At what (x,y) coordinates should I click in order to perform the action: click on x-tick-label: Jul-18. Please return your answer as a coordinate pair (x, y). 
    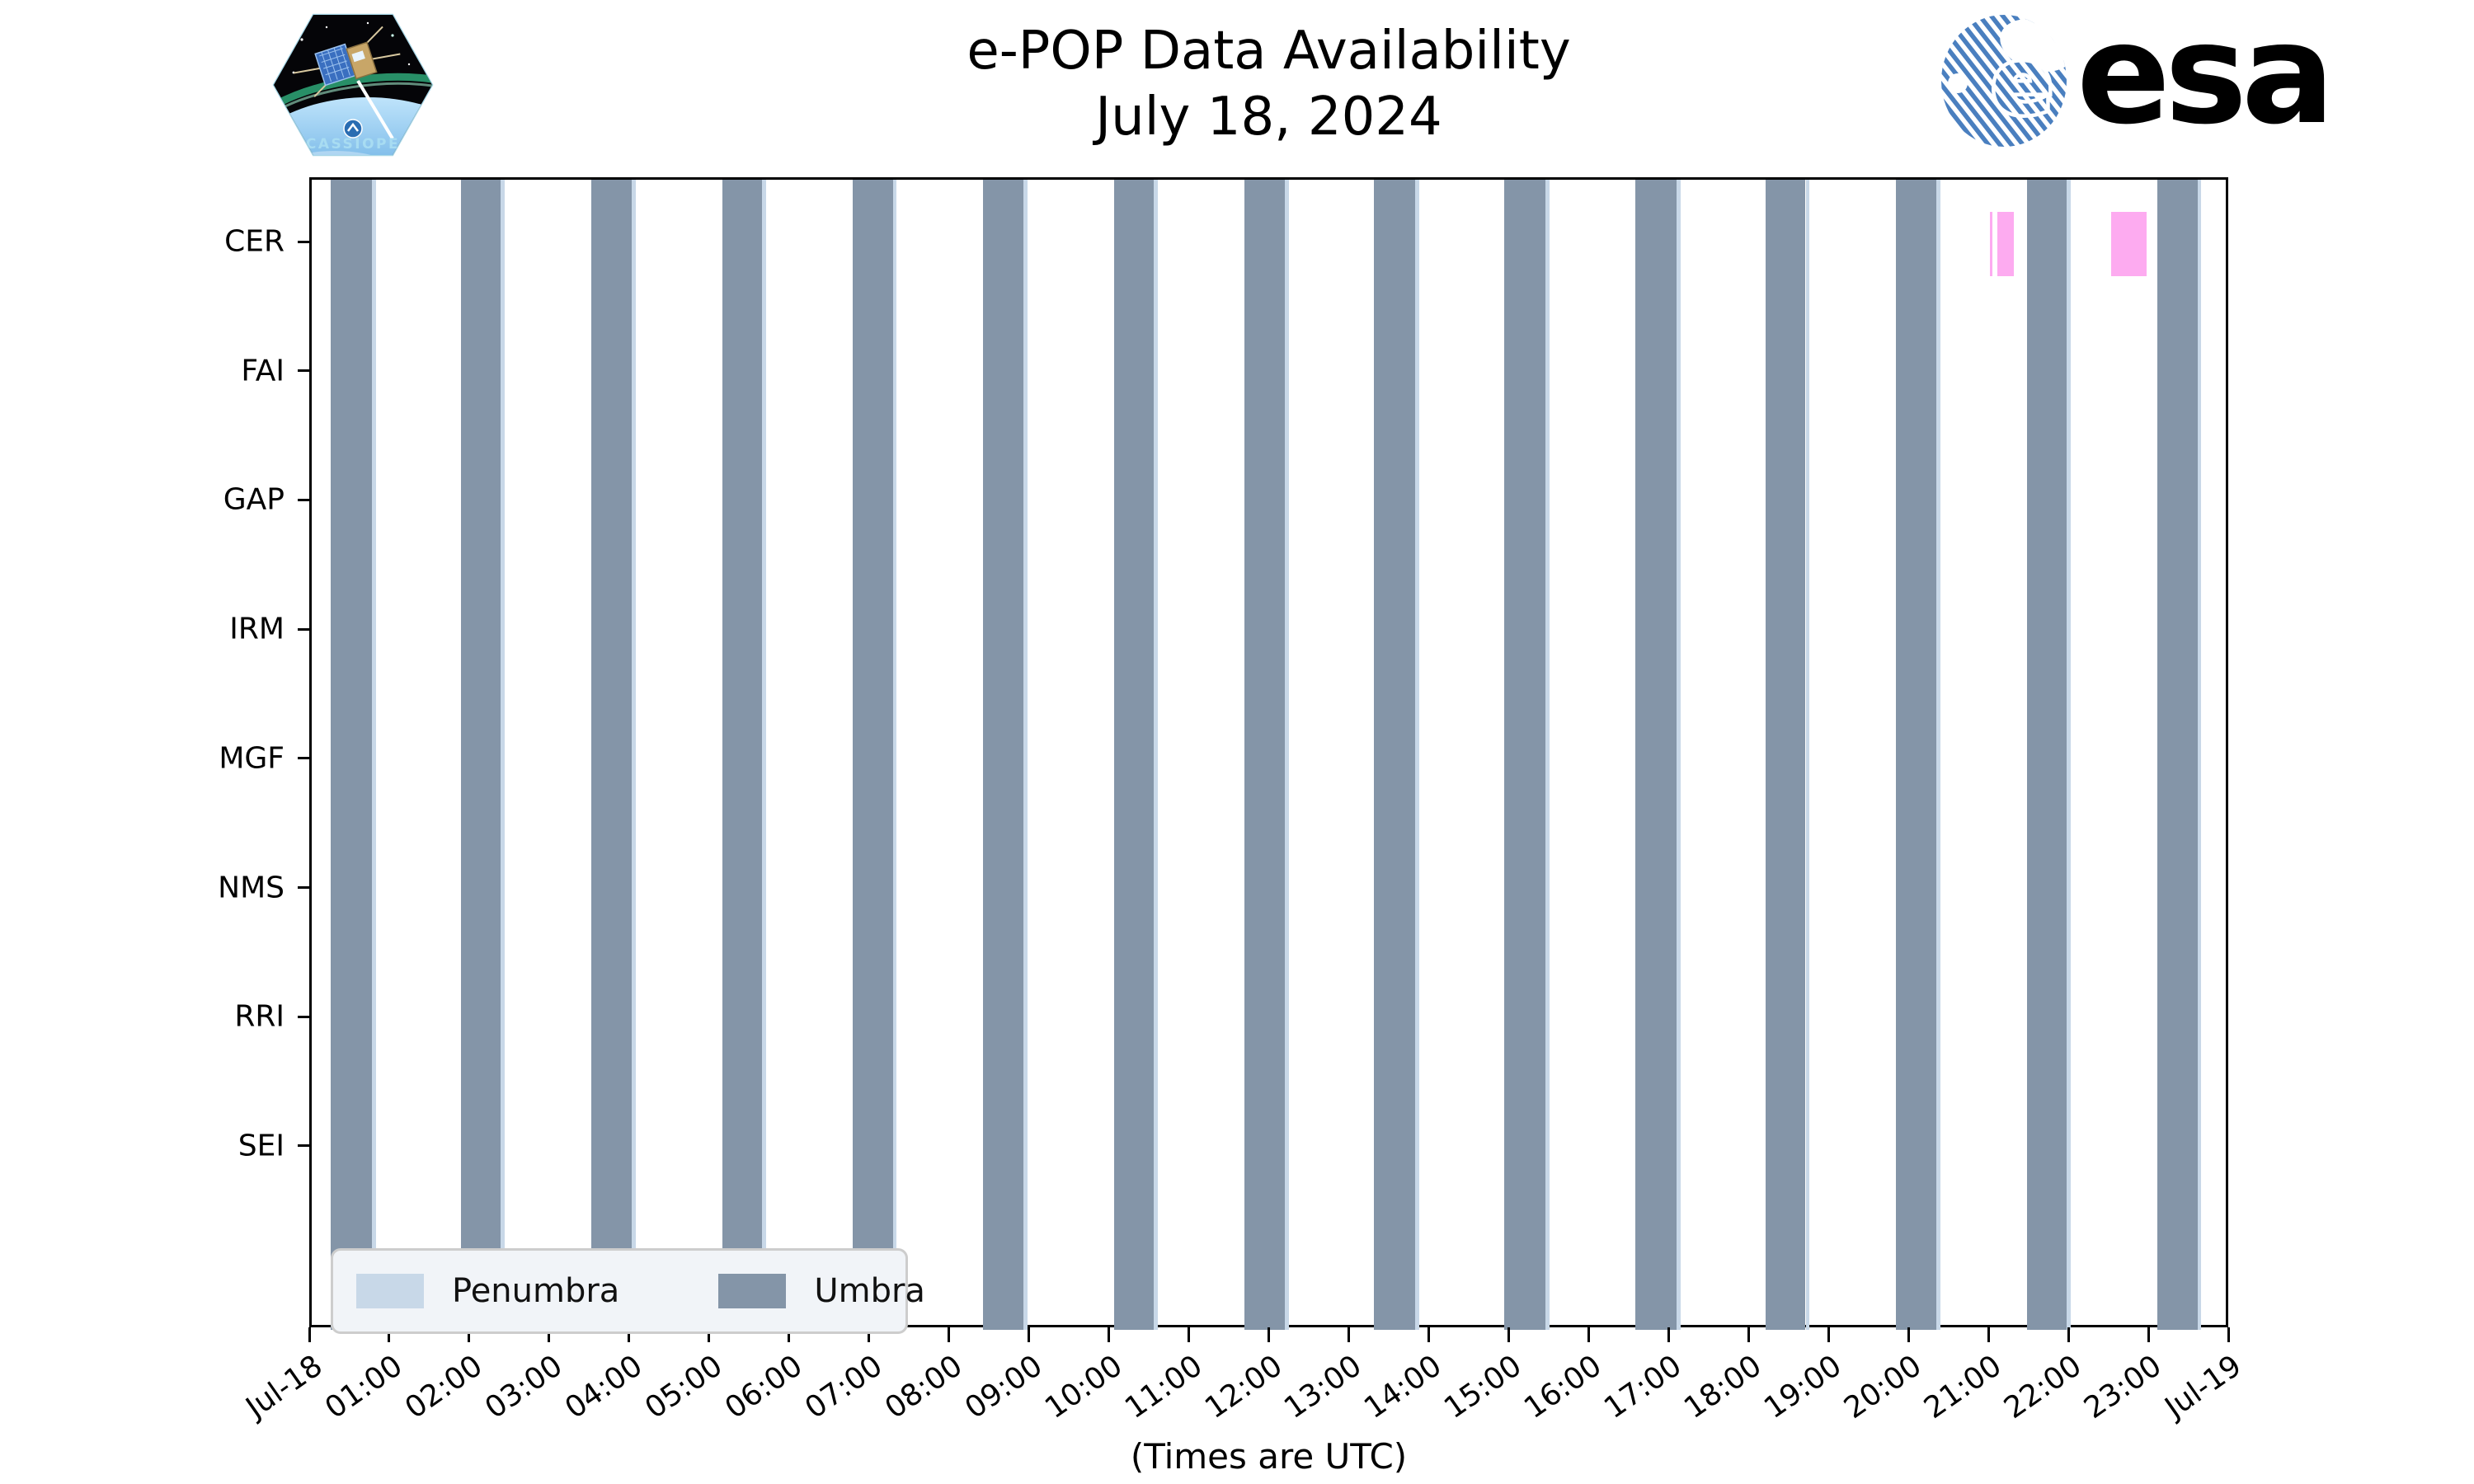
    Looking at the image, I should click on (284, 1387).